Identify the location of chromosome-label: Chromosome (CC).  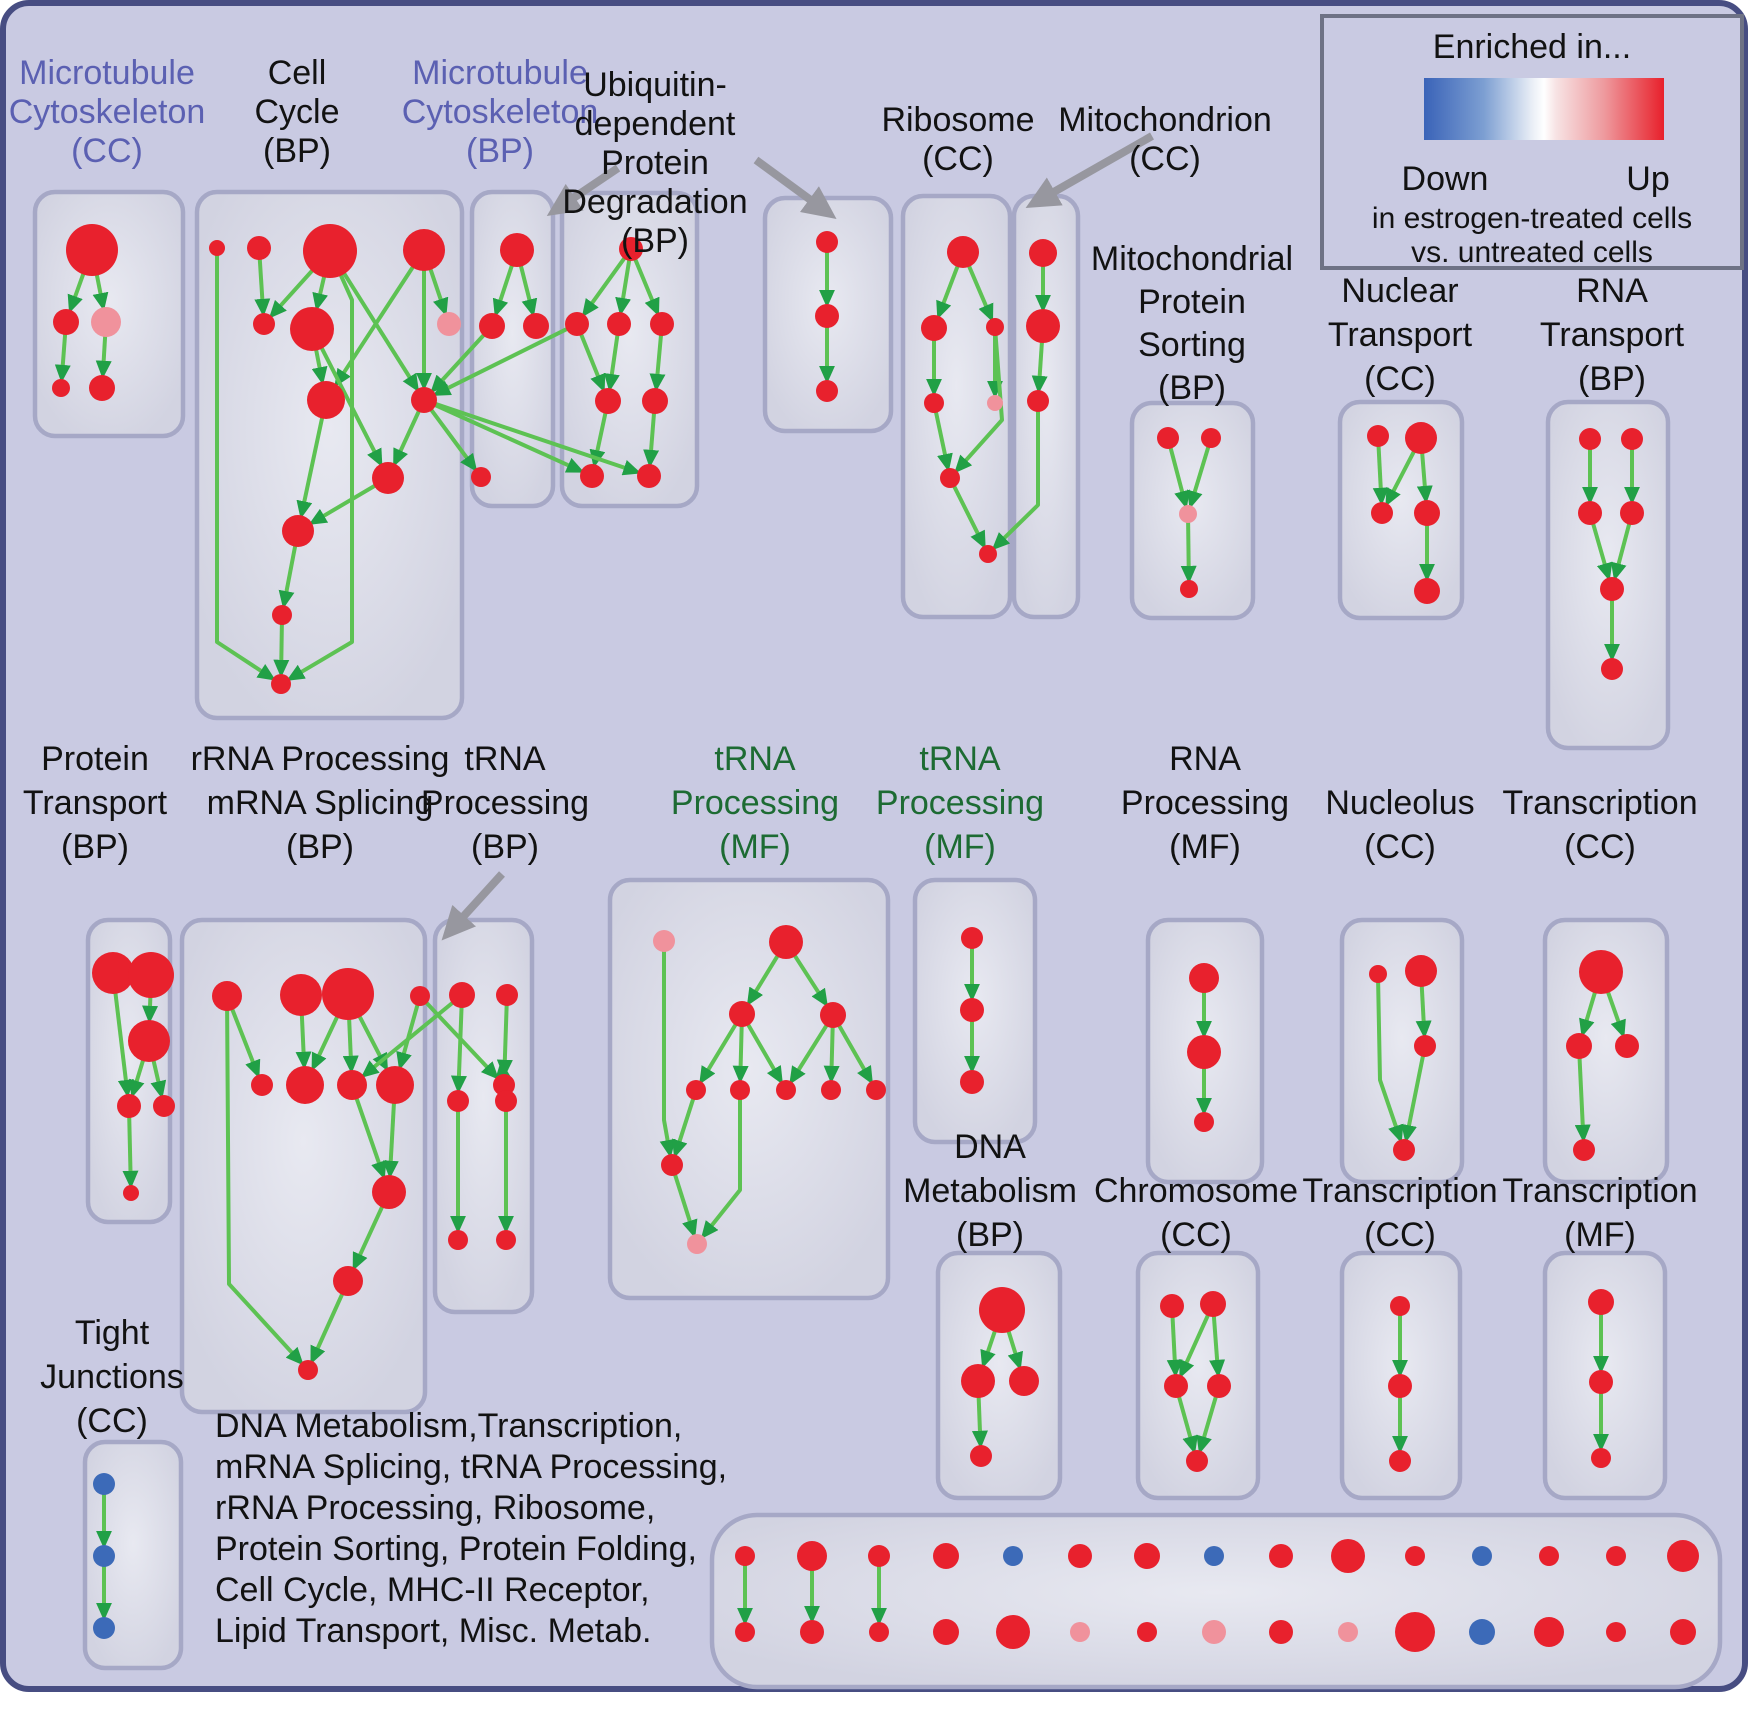
(1196, 1213).